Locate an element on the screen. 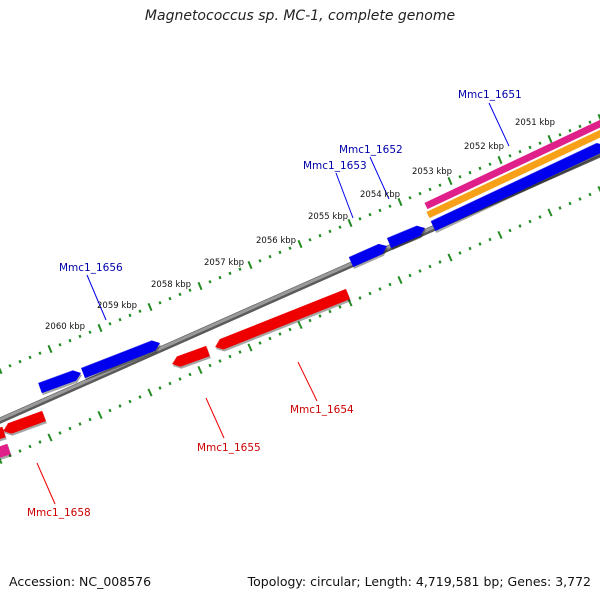 The width and height of the screenshot is (600, 600). gene-arrow-mmc1-1651-body is located at coordinates (515, 187).